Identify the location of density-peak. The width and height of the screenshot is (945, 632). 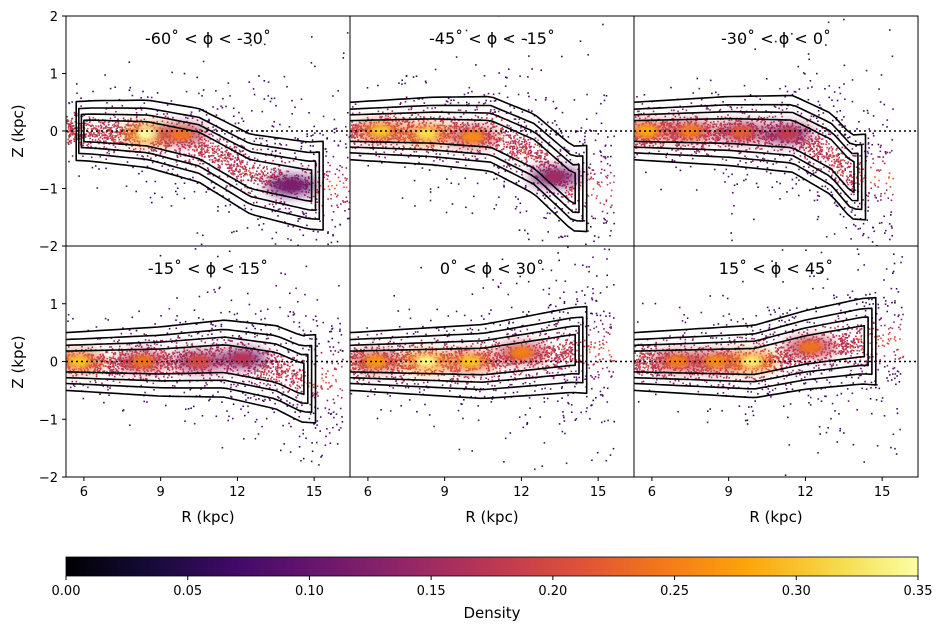
(554, 177).